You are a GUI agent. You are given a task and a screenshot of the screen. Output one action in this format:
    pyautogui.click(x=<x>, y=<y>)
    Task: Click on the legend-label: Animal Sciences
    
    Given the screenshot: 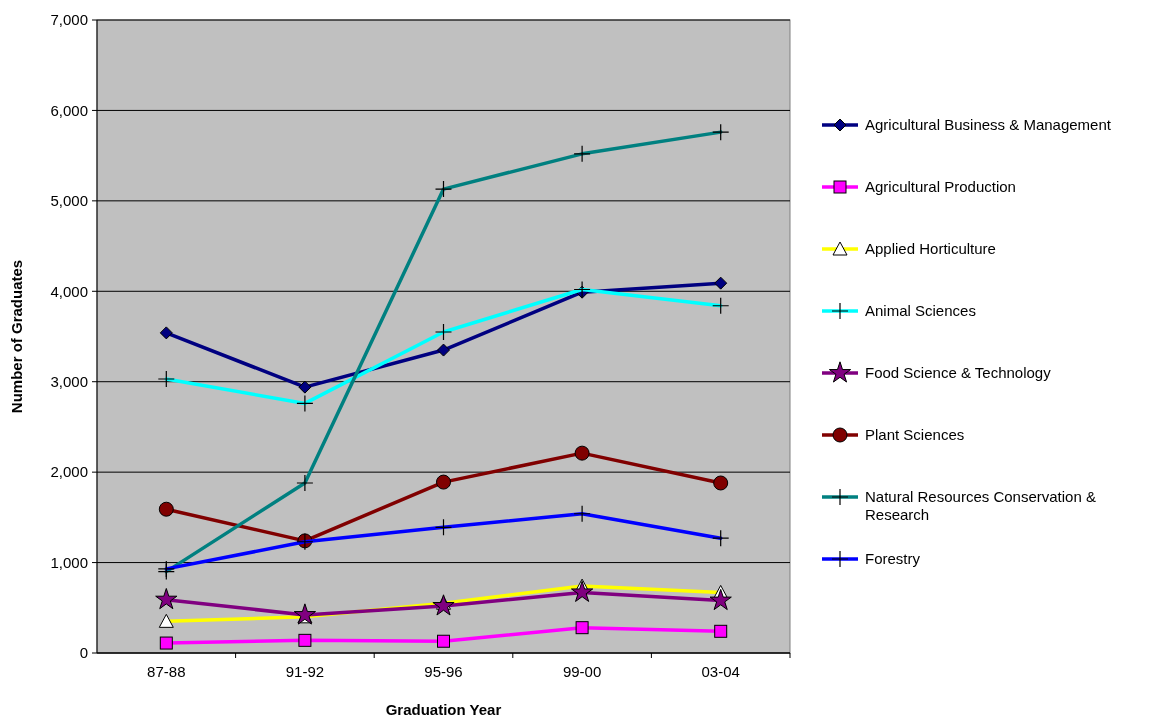 What is the action you would take?
    pyautogui.click(x=920, y=311)
    